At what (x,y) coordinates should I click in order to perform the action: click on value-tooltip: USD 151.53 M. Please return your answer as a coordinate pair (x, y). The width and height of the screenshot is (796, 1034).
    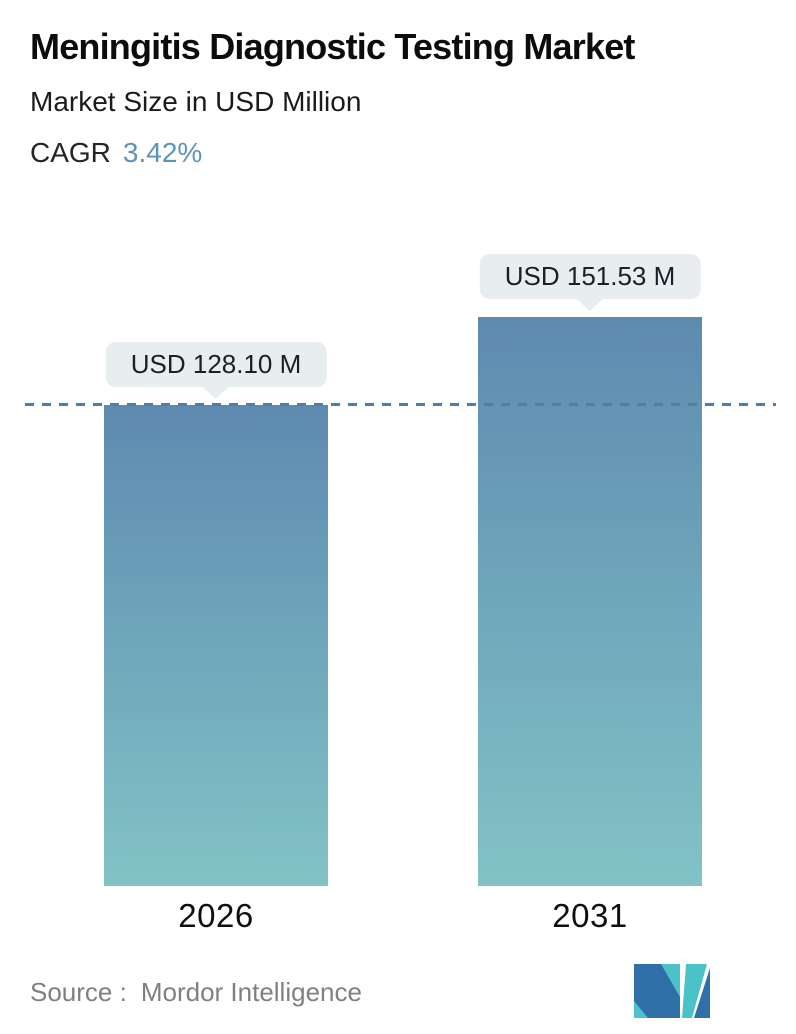
    Looking at the image, I should click on (590, 282).